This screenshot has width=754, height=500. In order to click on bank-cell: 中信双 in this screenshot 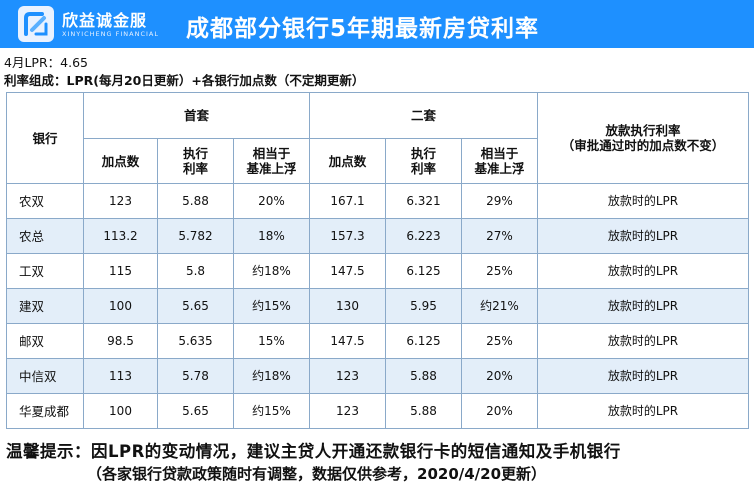, I will do `click(45, 376)`.